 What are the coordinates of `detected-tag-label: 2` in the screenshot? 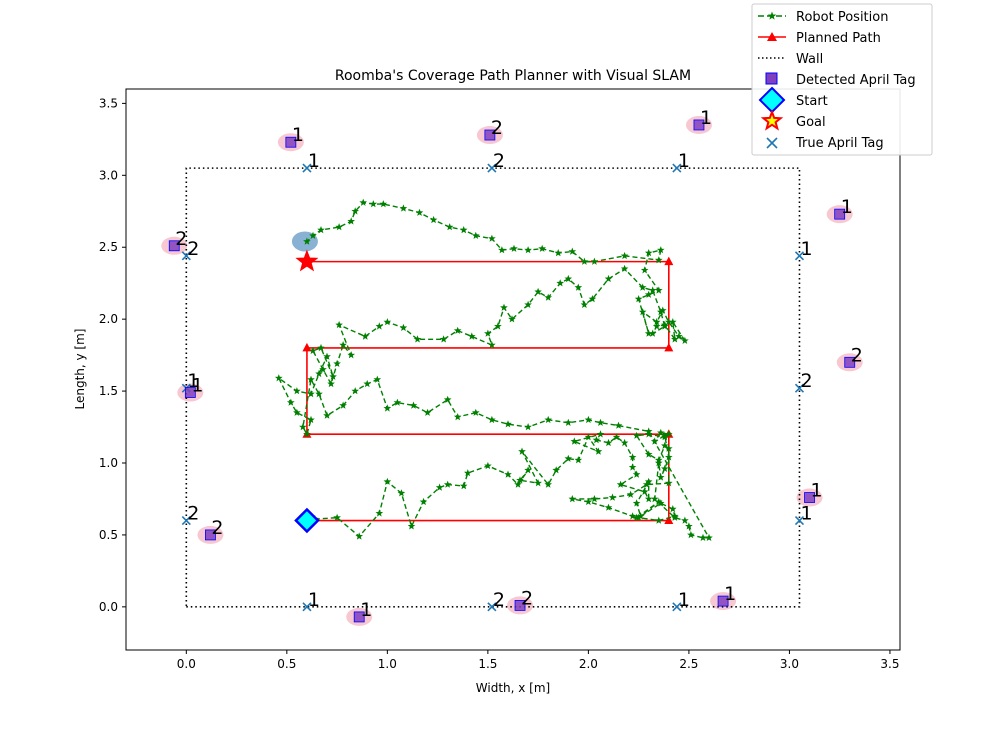 It's located at (857, 355).